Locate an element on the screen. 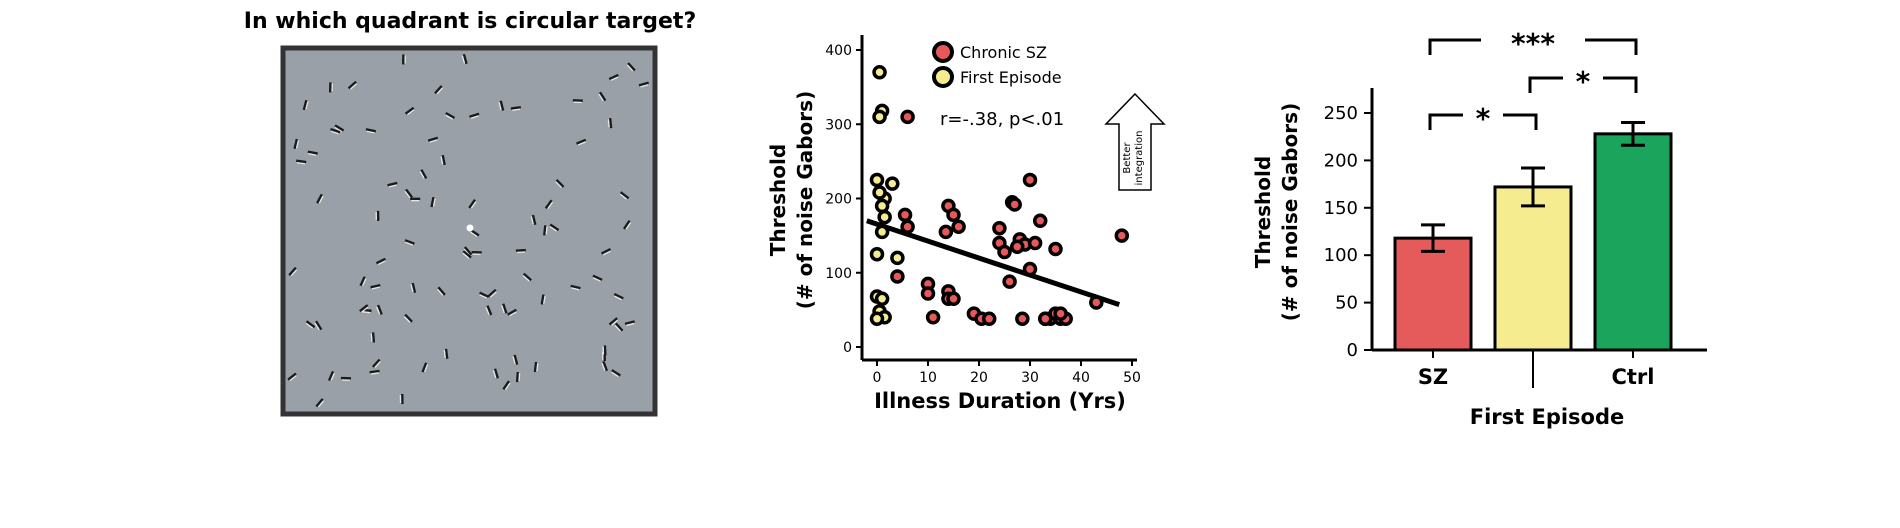 This screenshot has width=1900, height=528. scatter-x-tick-label: 40 is located at coordinates (1081, 378).